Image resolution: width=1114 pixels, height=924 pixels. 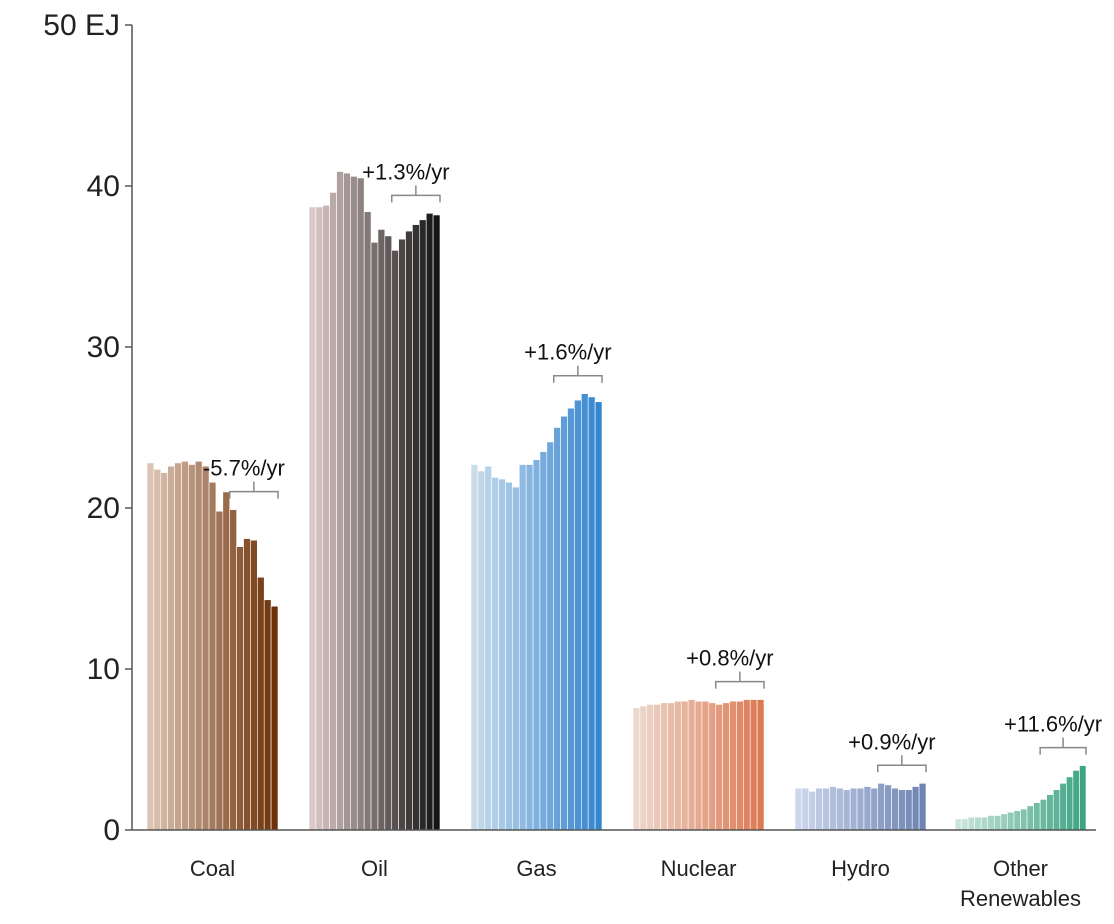 I want to click on annotation-label: +1.6%/yr, so click(x=567, y=352).